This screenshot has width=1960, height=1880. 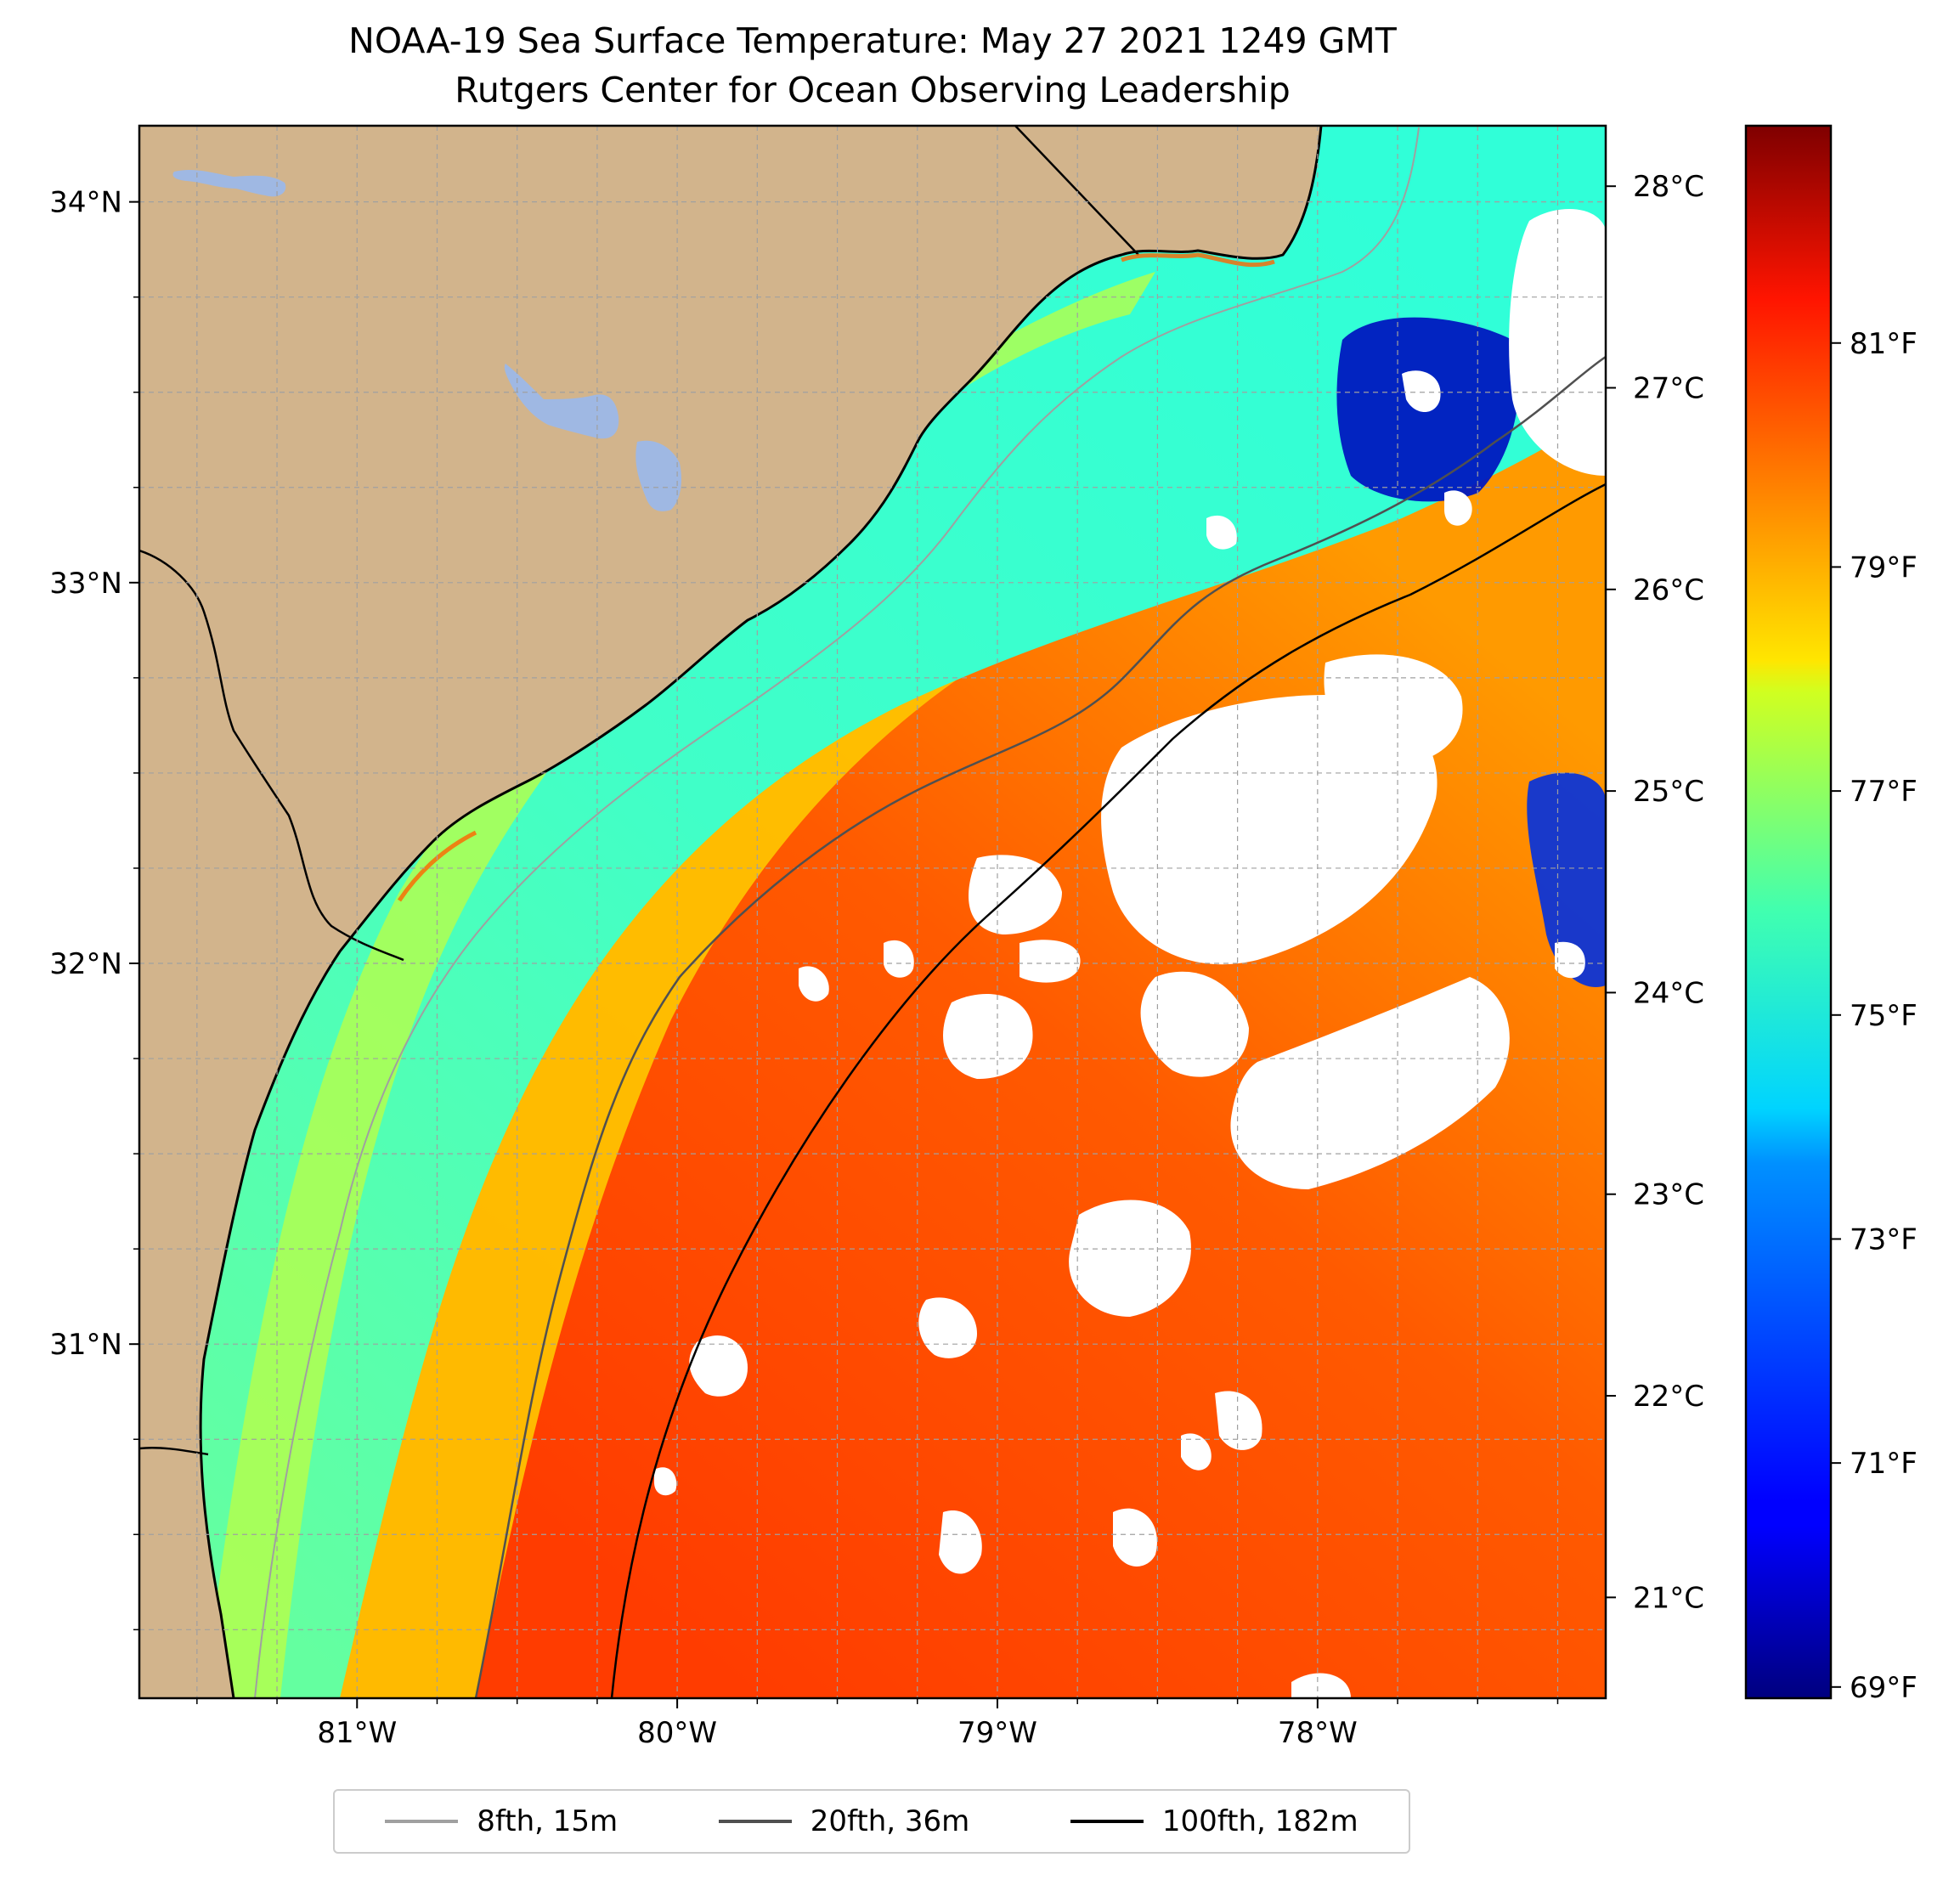 What do you see at coordinates (1318, 1733) in the screenshot?
I see `lon-tick-label: 78°W` at bounding box center [1318, 1733].